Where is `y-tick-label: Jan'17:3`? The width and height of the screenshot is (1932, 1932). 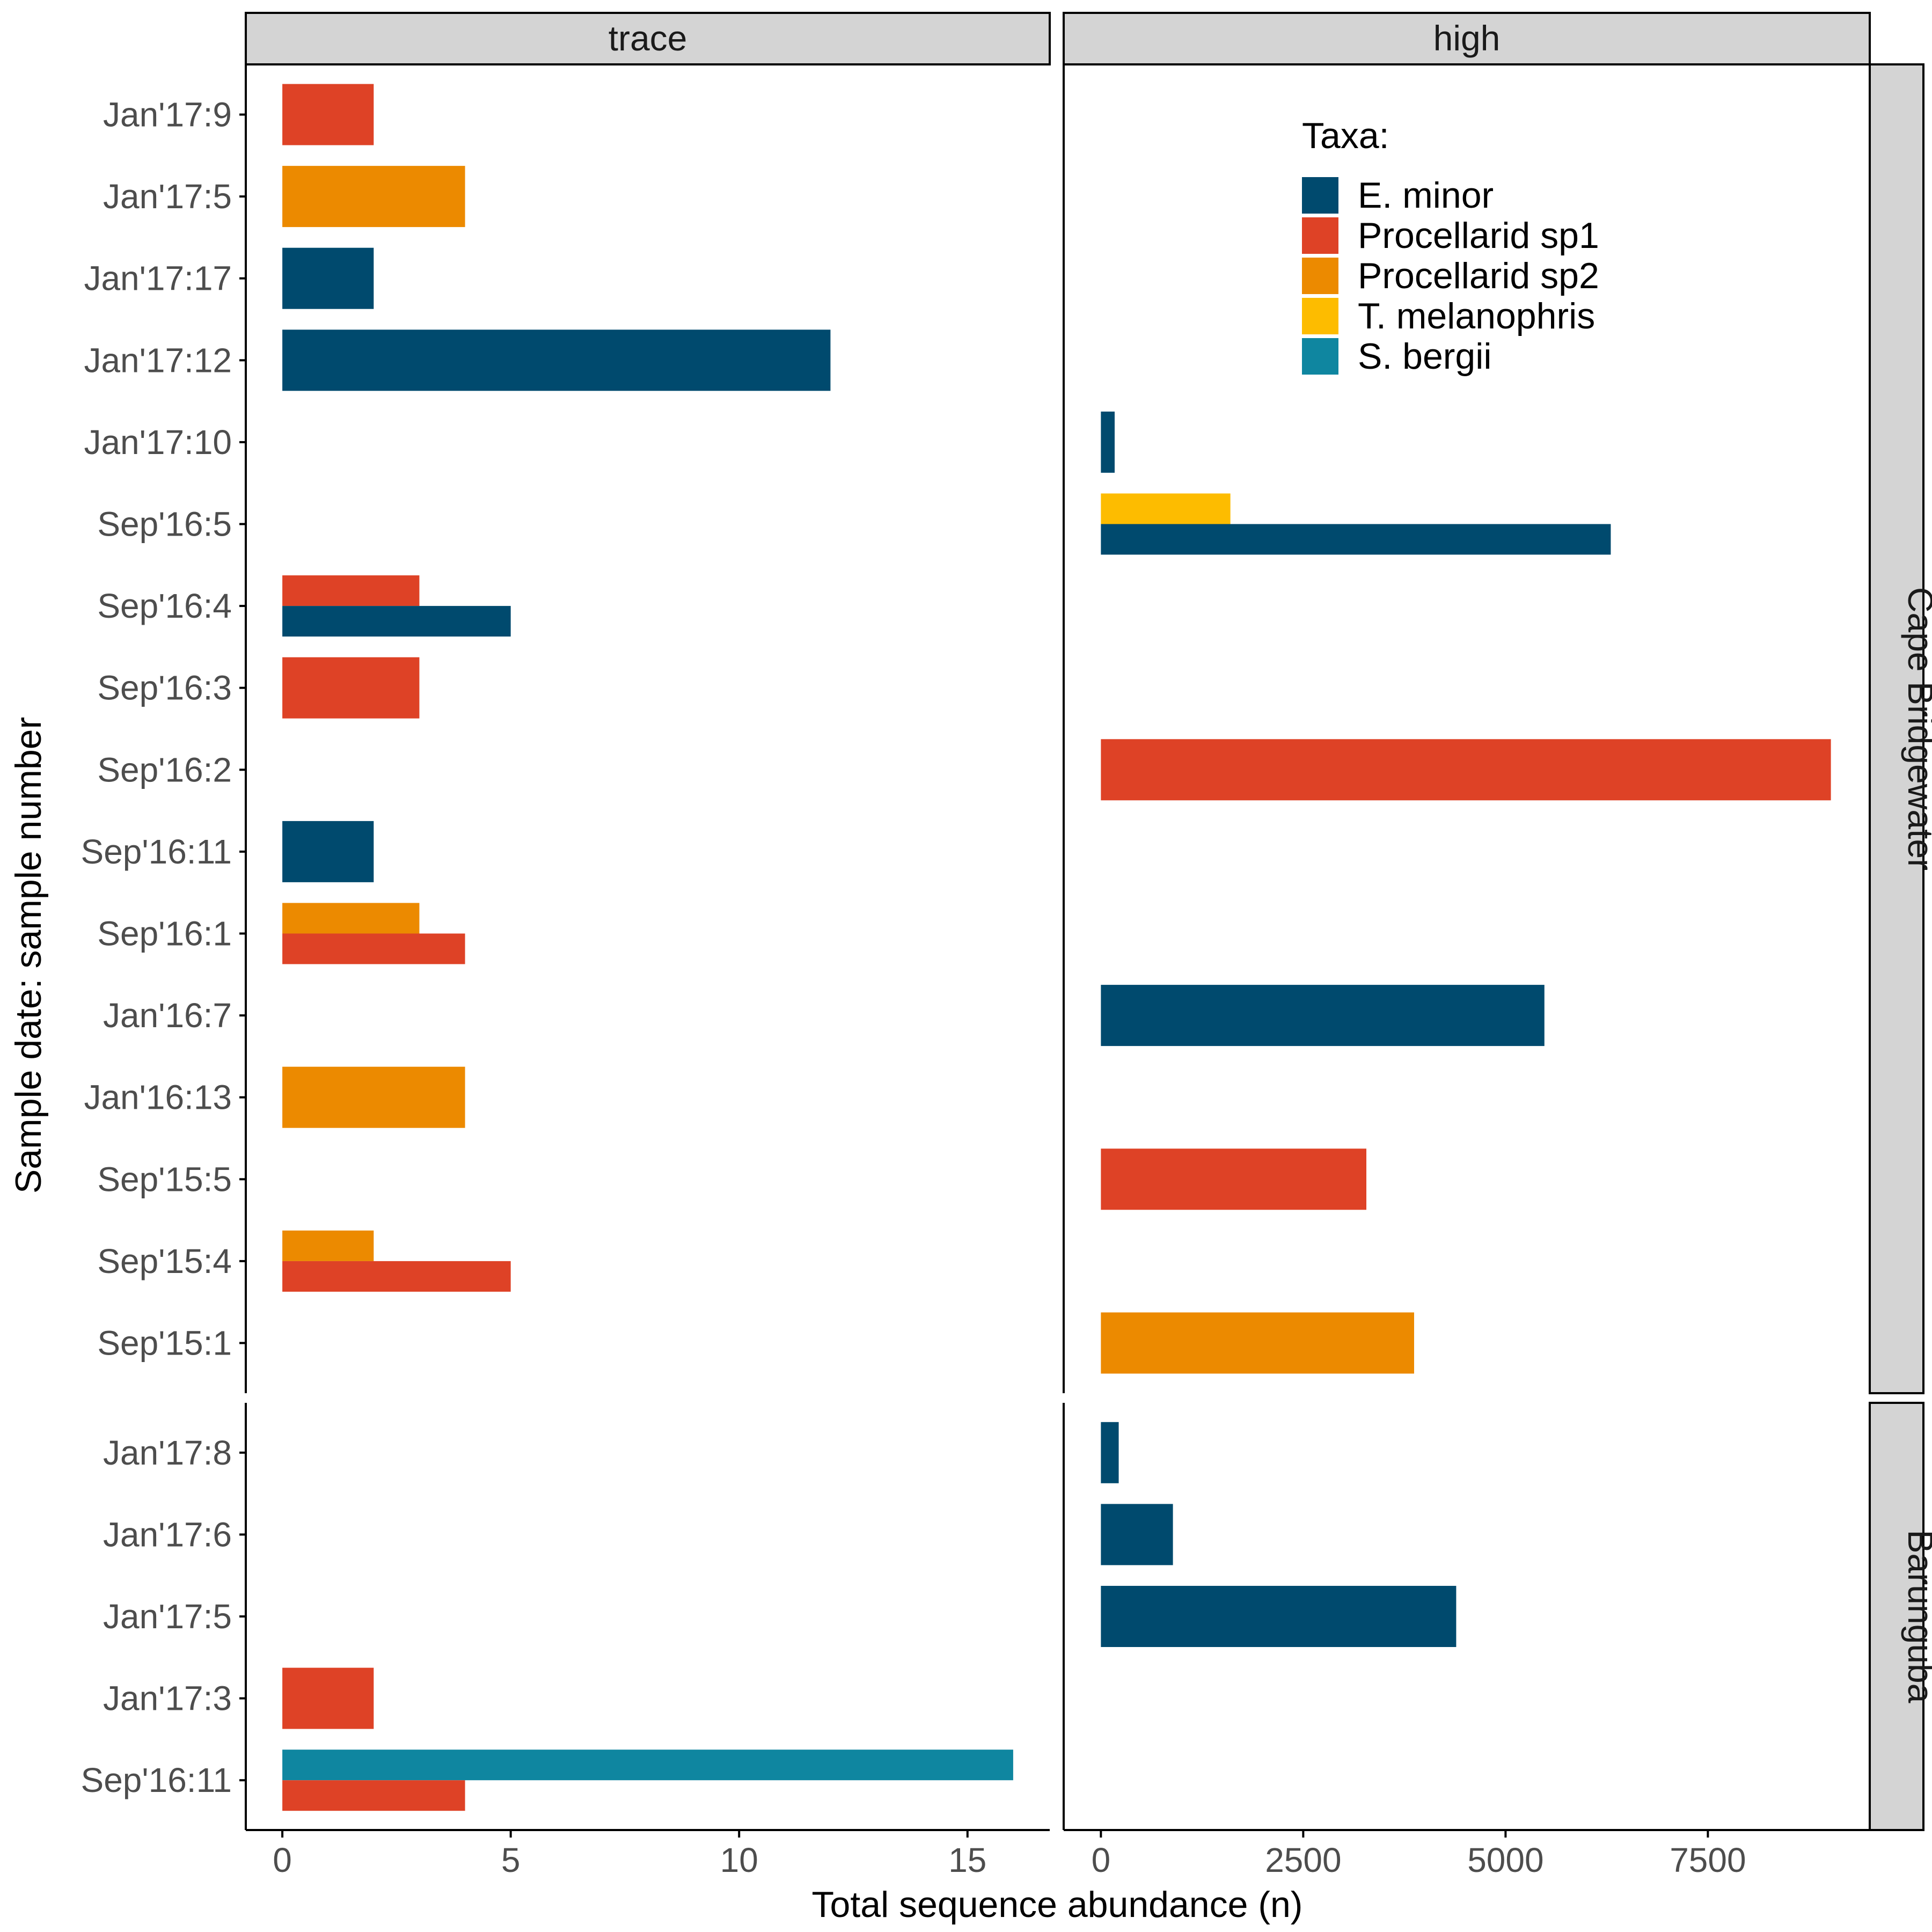 y-tick-label: Jan'17:3 is located at coordinates (167, 1698).